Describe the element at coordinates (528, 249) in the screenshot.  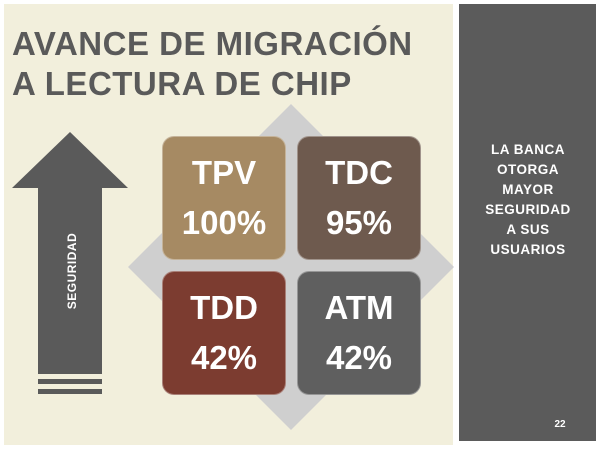
I see `side-text-line-6: USUARIOS` at that location.